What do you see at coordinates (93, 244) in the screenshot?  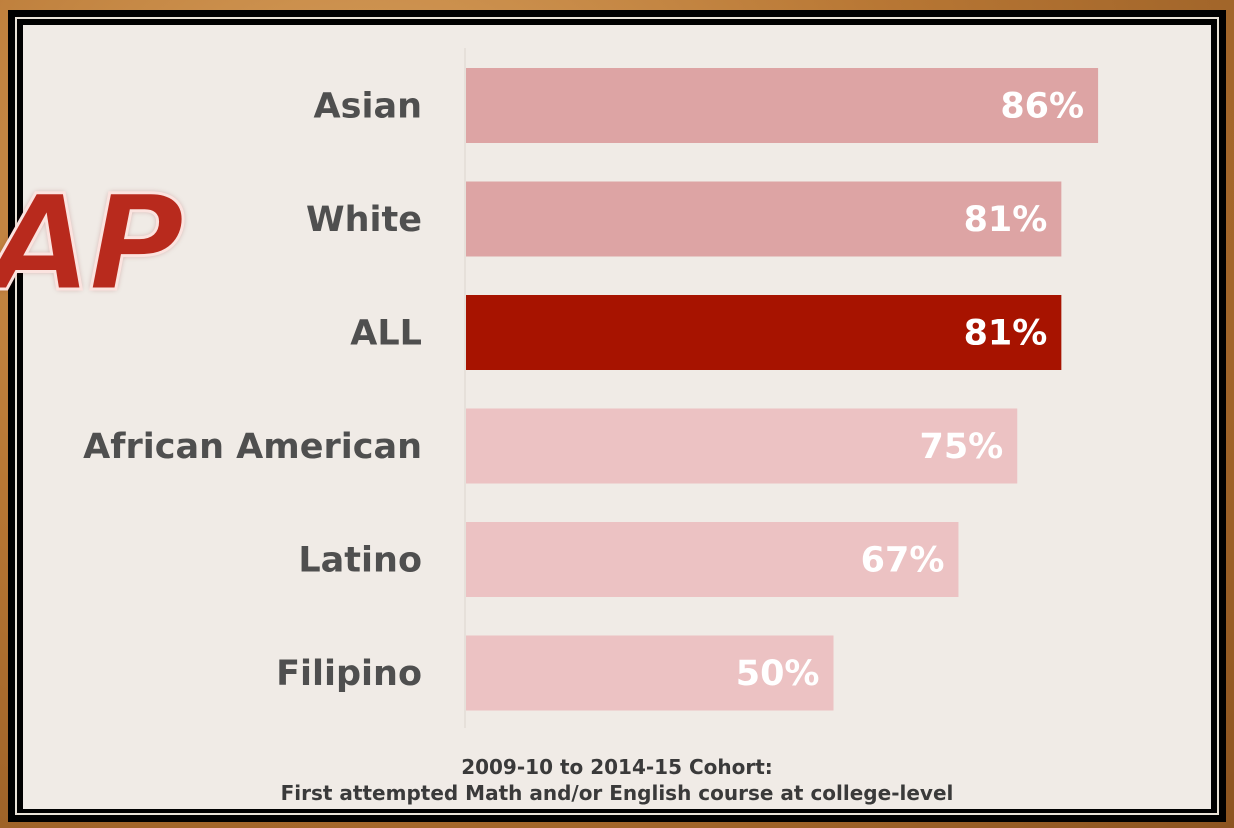 I see `ap-logo: AP` at bounding box center [93, 244].